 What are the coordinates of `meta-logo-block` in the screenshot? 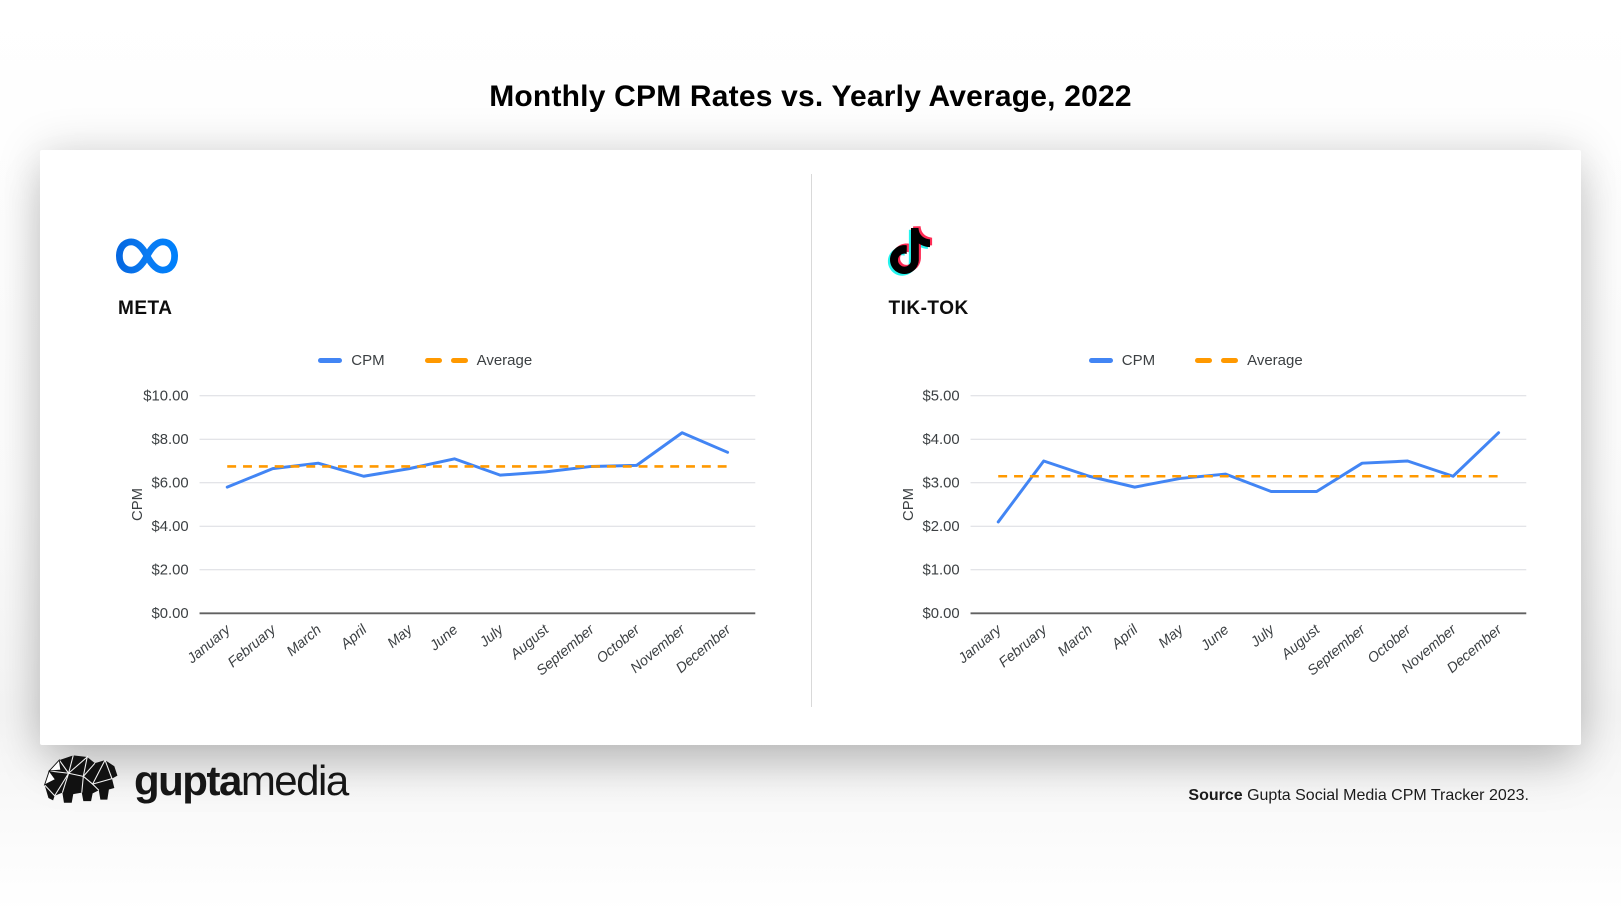 It's located at (425, 235).